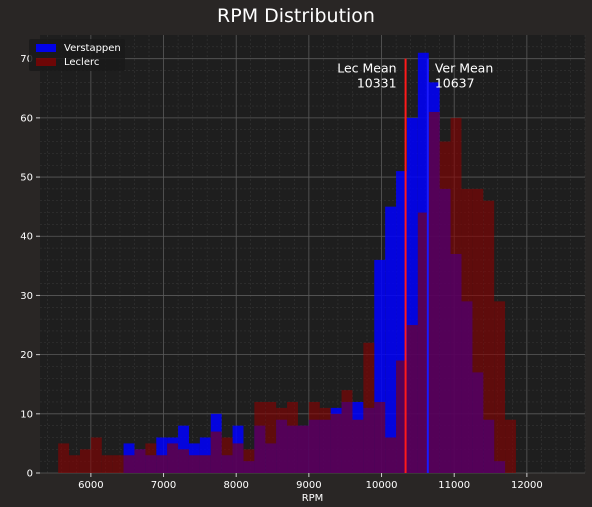 Image resolution: width=592 pixels, height=507 pixels. What do you see at coordinates (163, 485) in the screenshot?
I see `x-tick-label: 7000` at bounding box center [163, 485].